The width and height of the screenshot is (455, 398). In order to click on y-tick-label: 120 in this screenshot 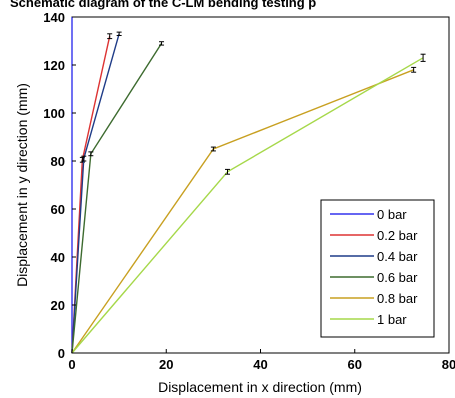, I will do `click(54, 65)`.